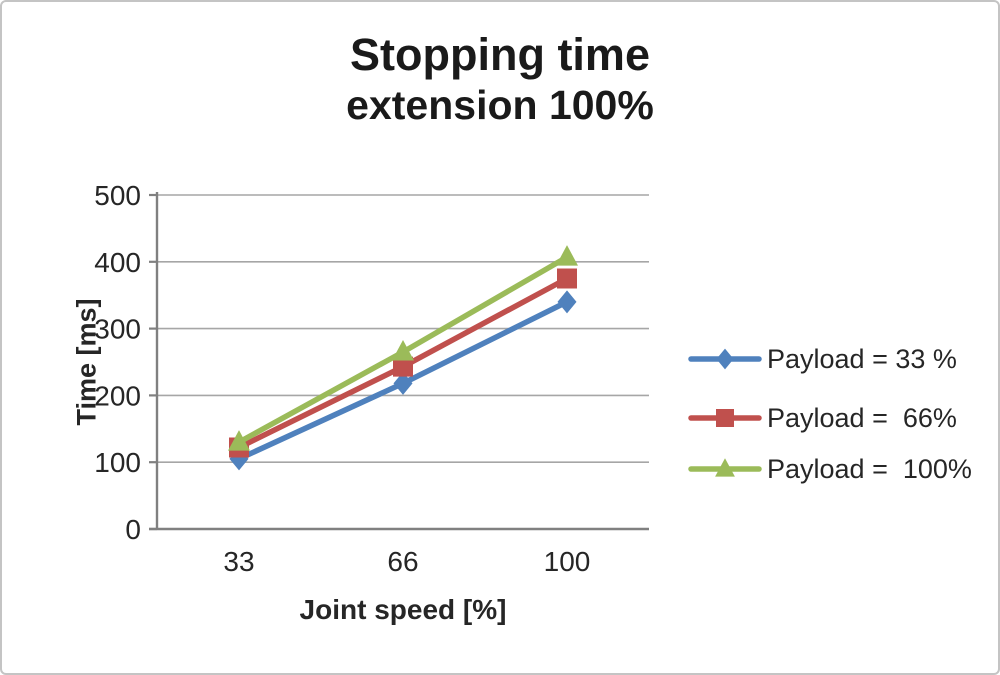 The width and height of the screenshot is (1000, 675). What do you see at coordinates (500, 54) in the screenshot?
I see `chart-title-line1: Stopping time` at bounding box center [500, 54].